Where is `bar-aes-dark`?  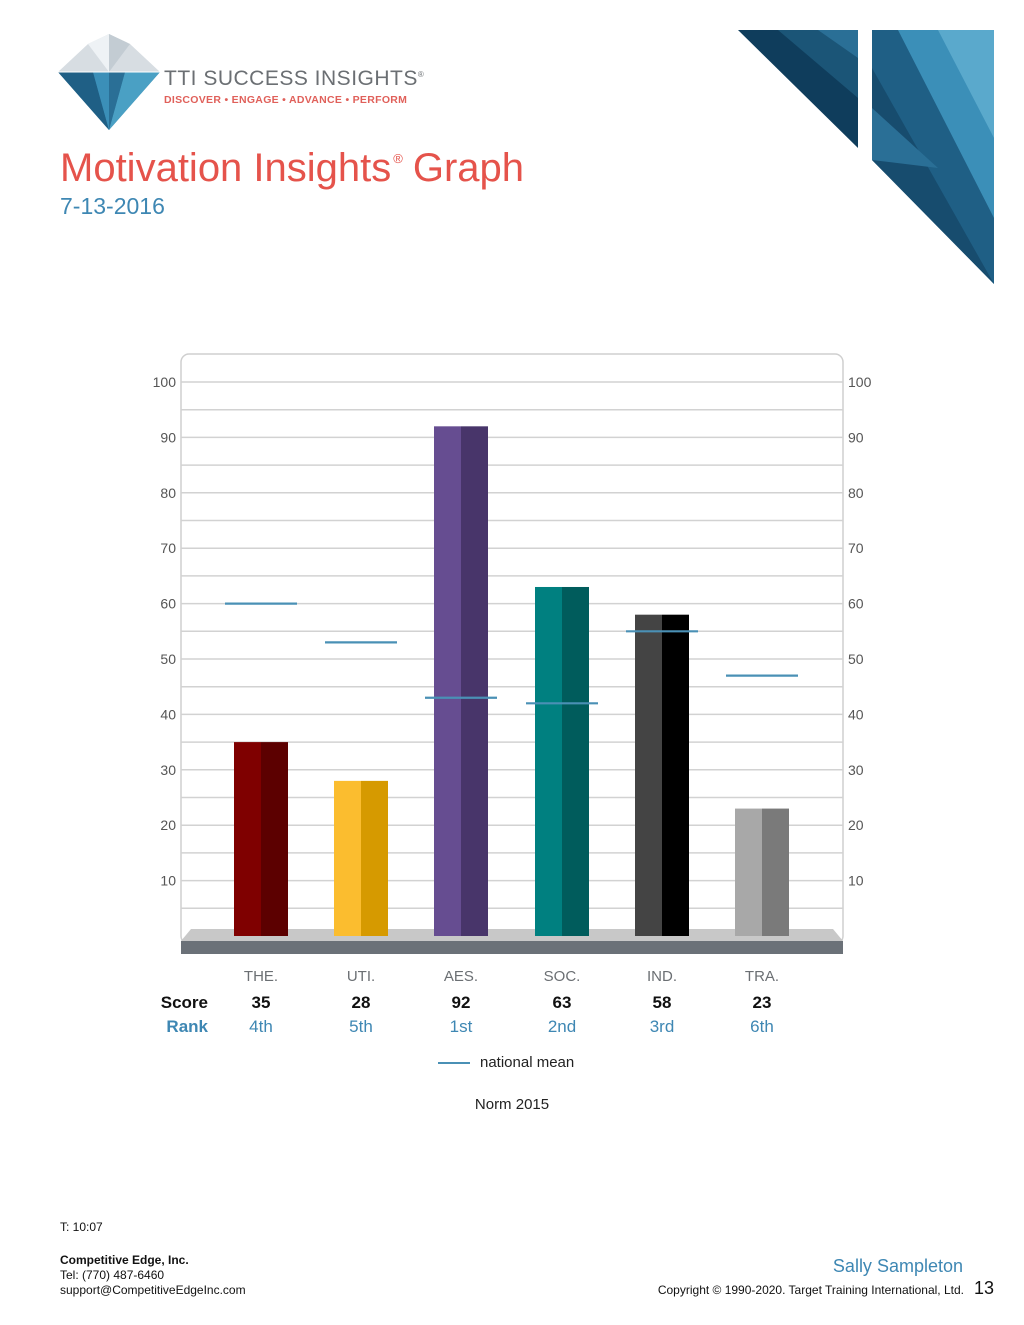 bar-aes-dark is located at coordinates (474, 681).